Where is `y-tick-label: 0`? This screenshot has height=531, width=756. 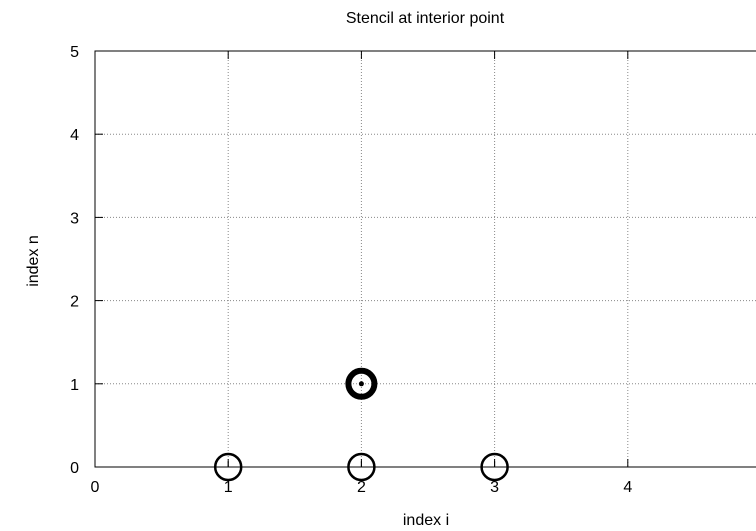 y-tick-label: 0 is located at coordinates (74, 468).